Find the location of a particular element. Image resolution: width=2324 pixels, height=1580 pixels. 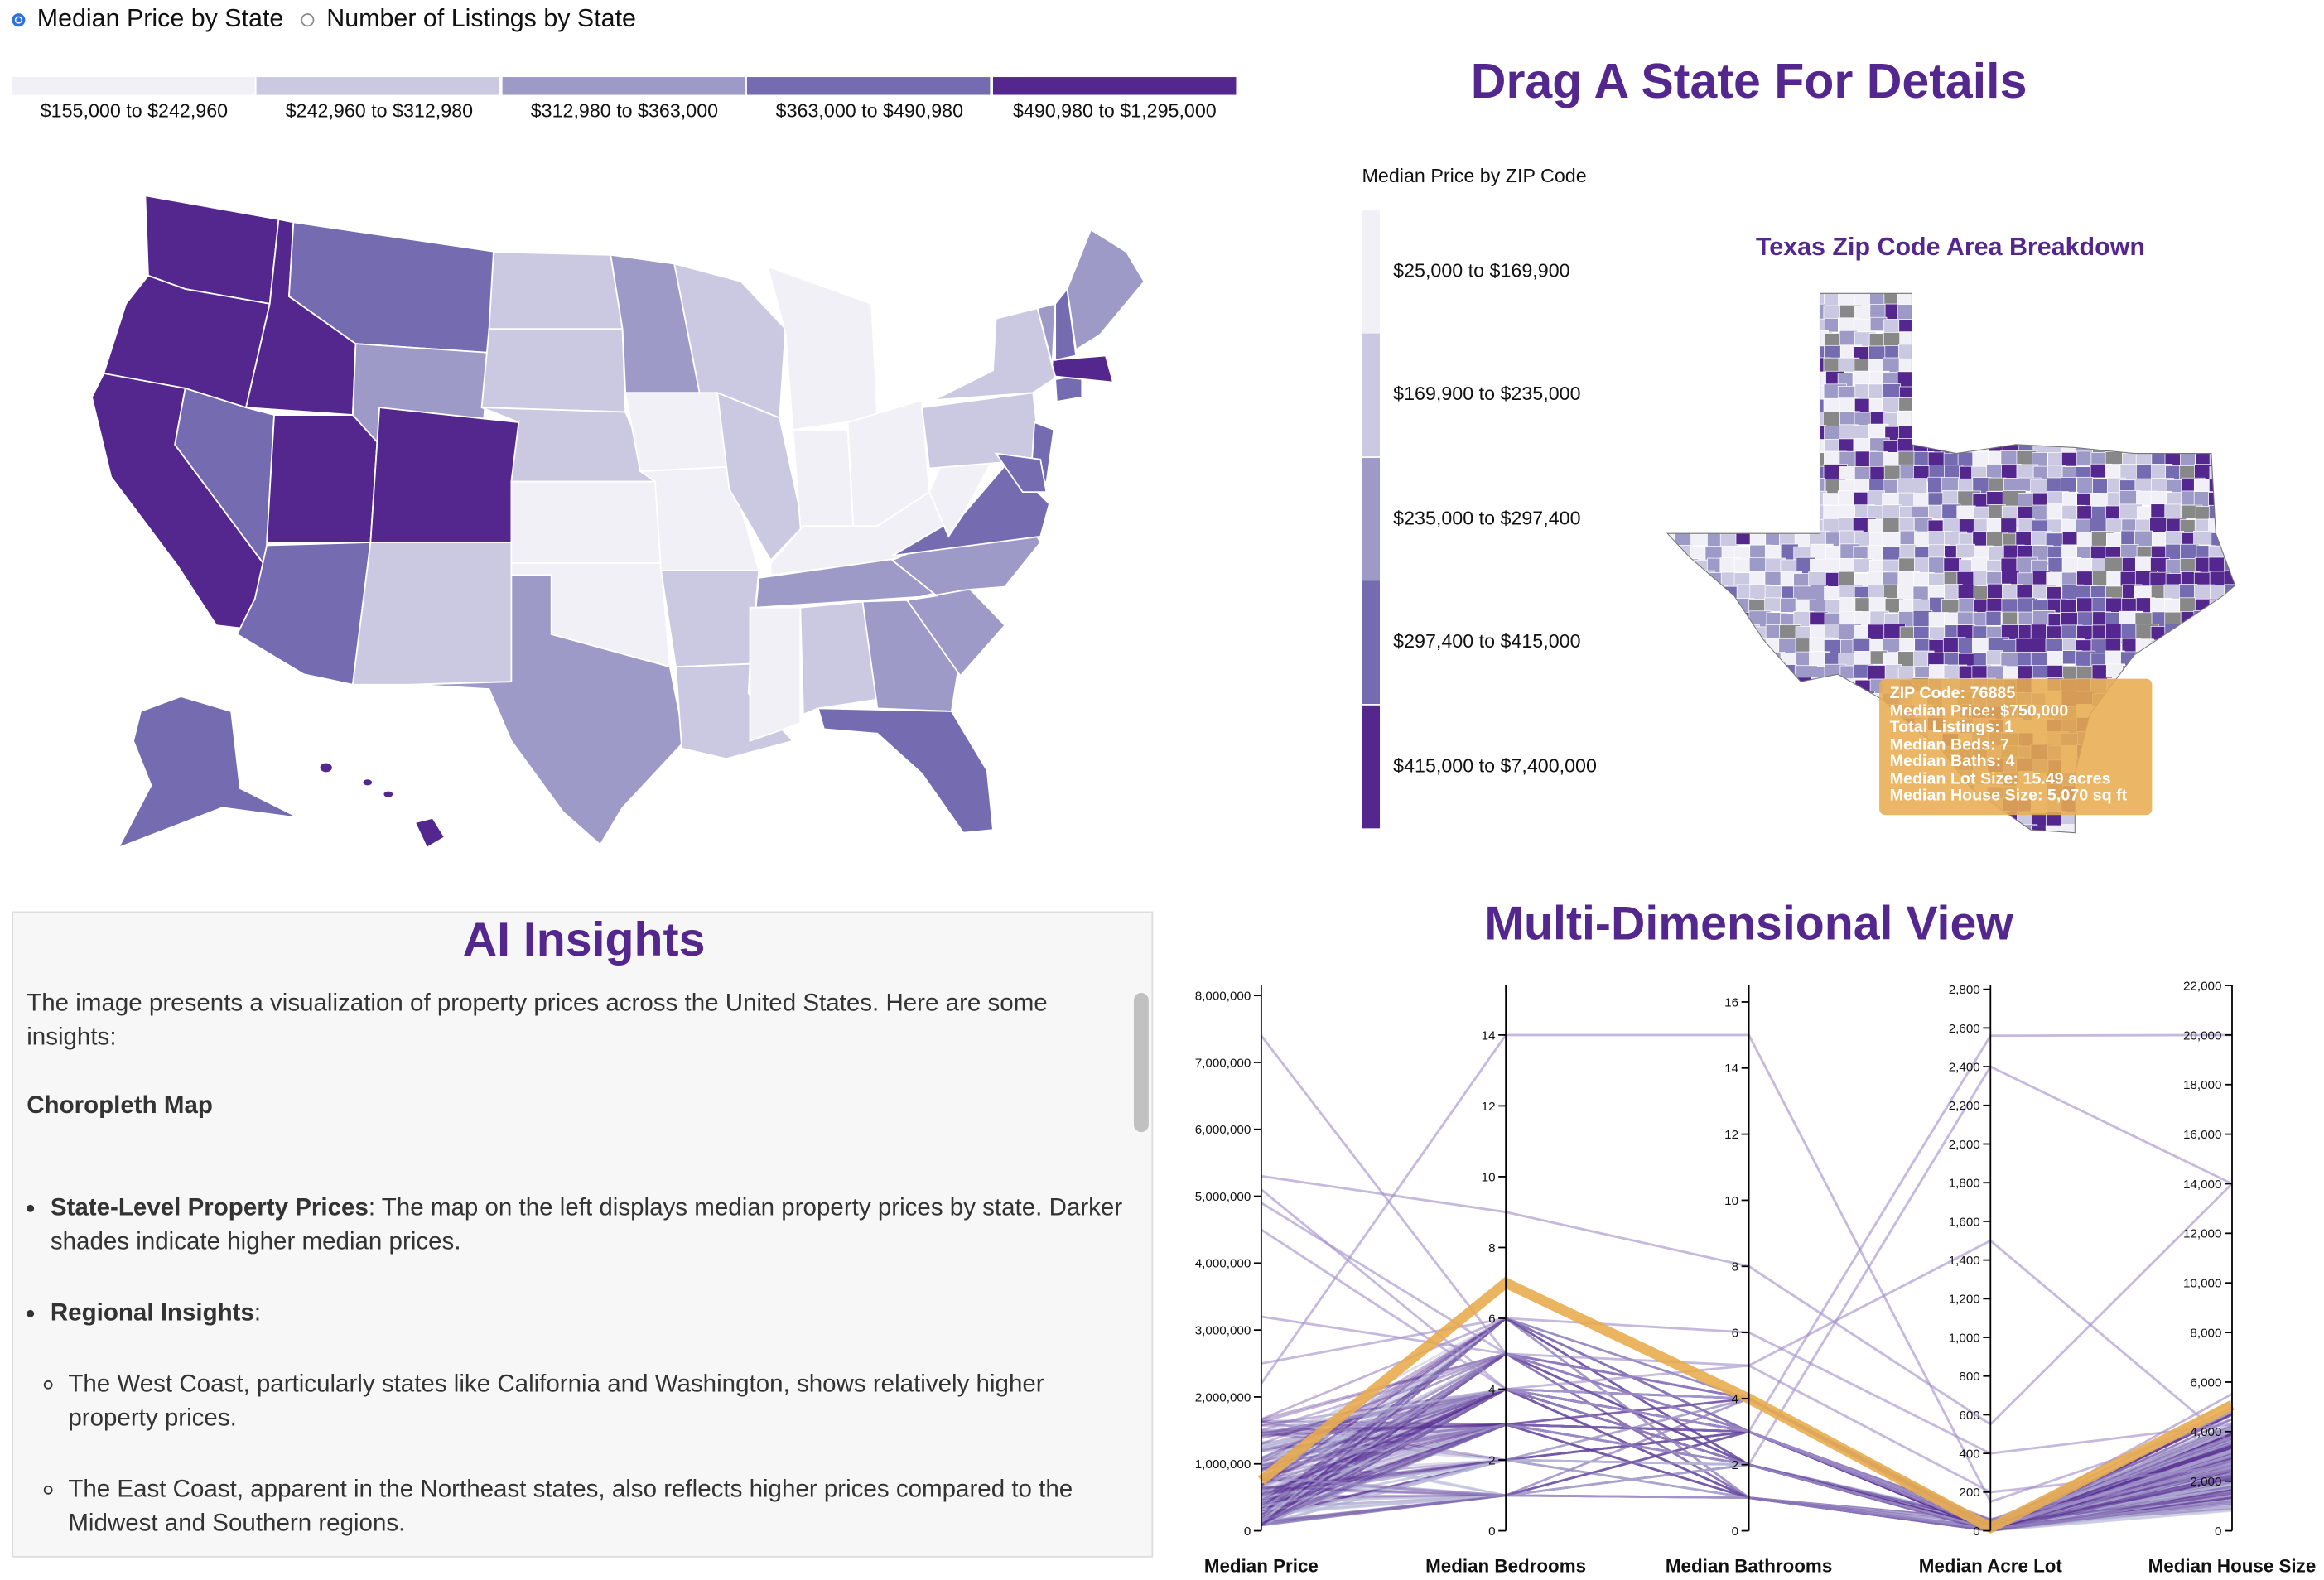

pc-tick-label: 6,000,000 is located at coordinates (1223, 1130).